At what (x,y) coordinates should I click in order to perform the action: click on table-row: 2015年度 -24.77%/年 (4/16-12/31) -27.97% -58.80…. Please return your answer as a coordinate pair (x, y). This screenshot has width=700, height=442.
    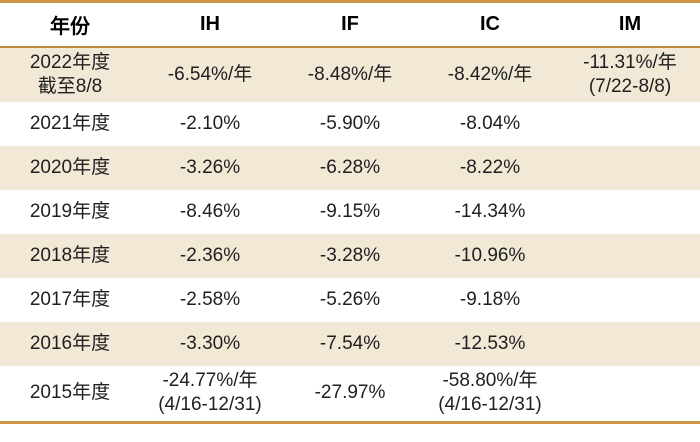
    Looking at the image, I should click on (350, 394).